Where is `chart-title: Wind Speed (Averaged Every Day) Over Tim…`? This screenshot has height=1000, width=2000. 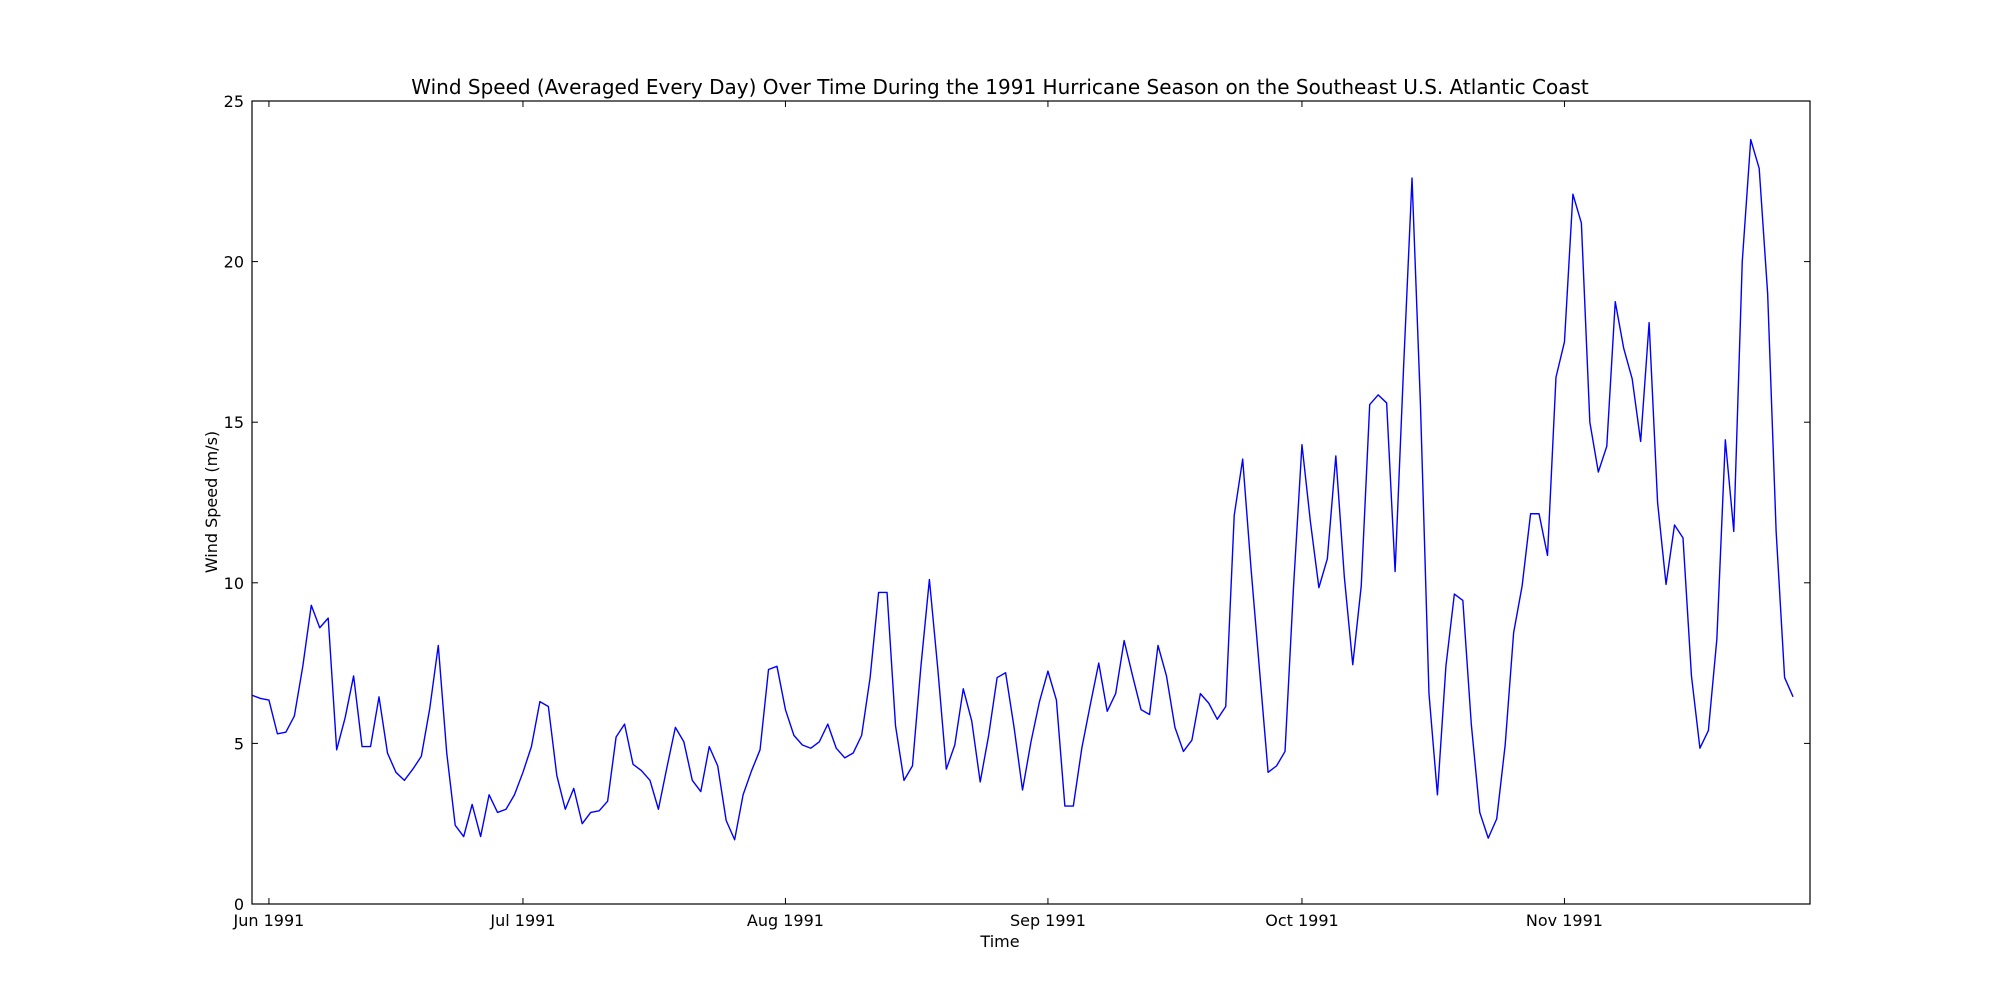
chart-title: Wind Speed (Averaged Every Day) Over Tim… is located at coordinates (1000, 87).